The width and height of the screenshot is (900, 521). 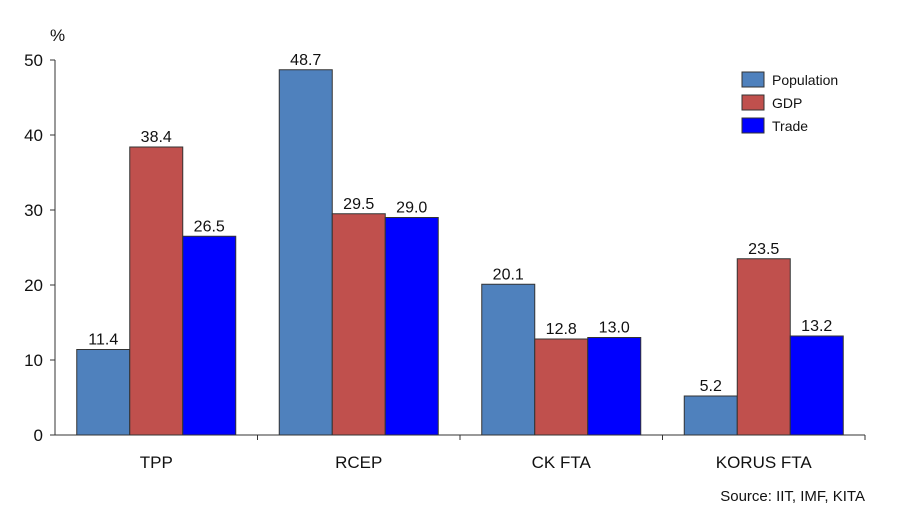 I want to click on y-tick-label: 20, so click(x=33, y=285).